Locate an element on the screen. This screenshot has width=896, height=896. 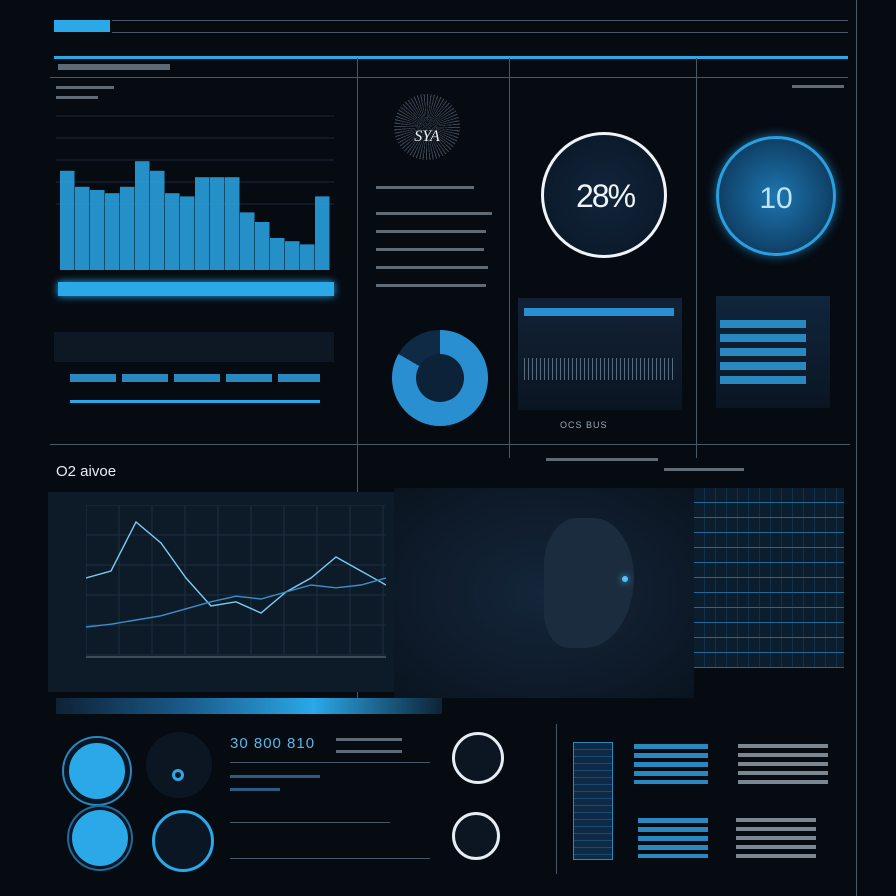
vertical-list-panel is located at coordinates (593, 801).